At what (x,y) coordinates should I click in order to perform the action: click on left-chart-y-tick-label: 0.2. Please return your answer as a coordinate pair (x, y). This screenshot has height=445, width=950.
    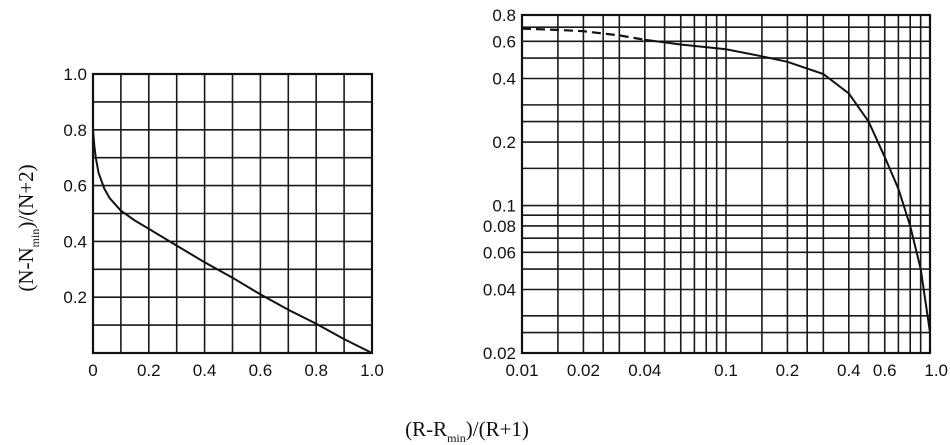
    Looking at the image, I should click on (75, 297).